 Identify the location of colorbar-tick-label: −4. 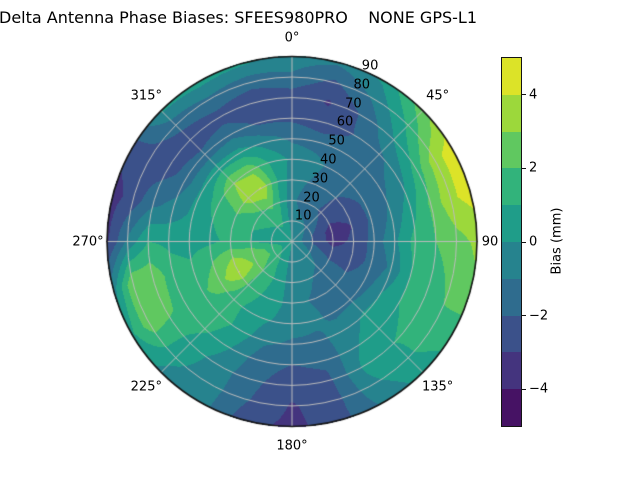
(539, 389).